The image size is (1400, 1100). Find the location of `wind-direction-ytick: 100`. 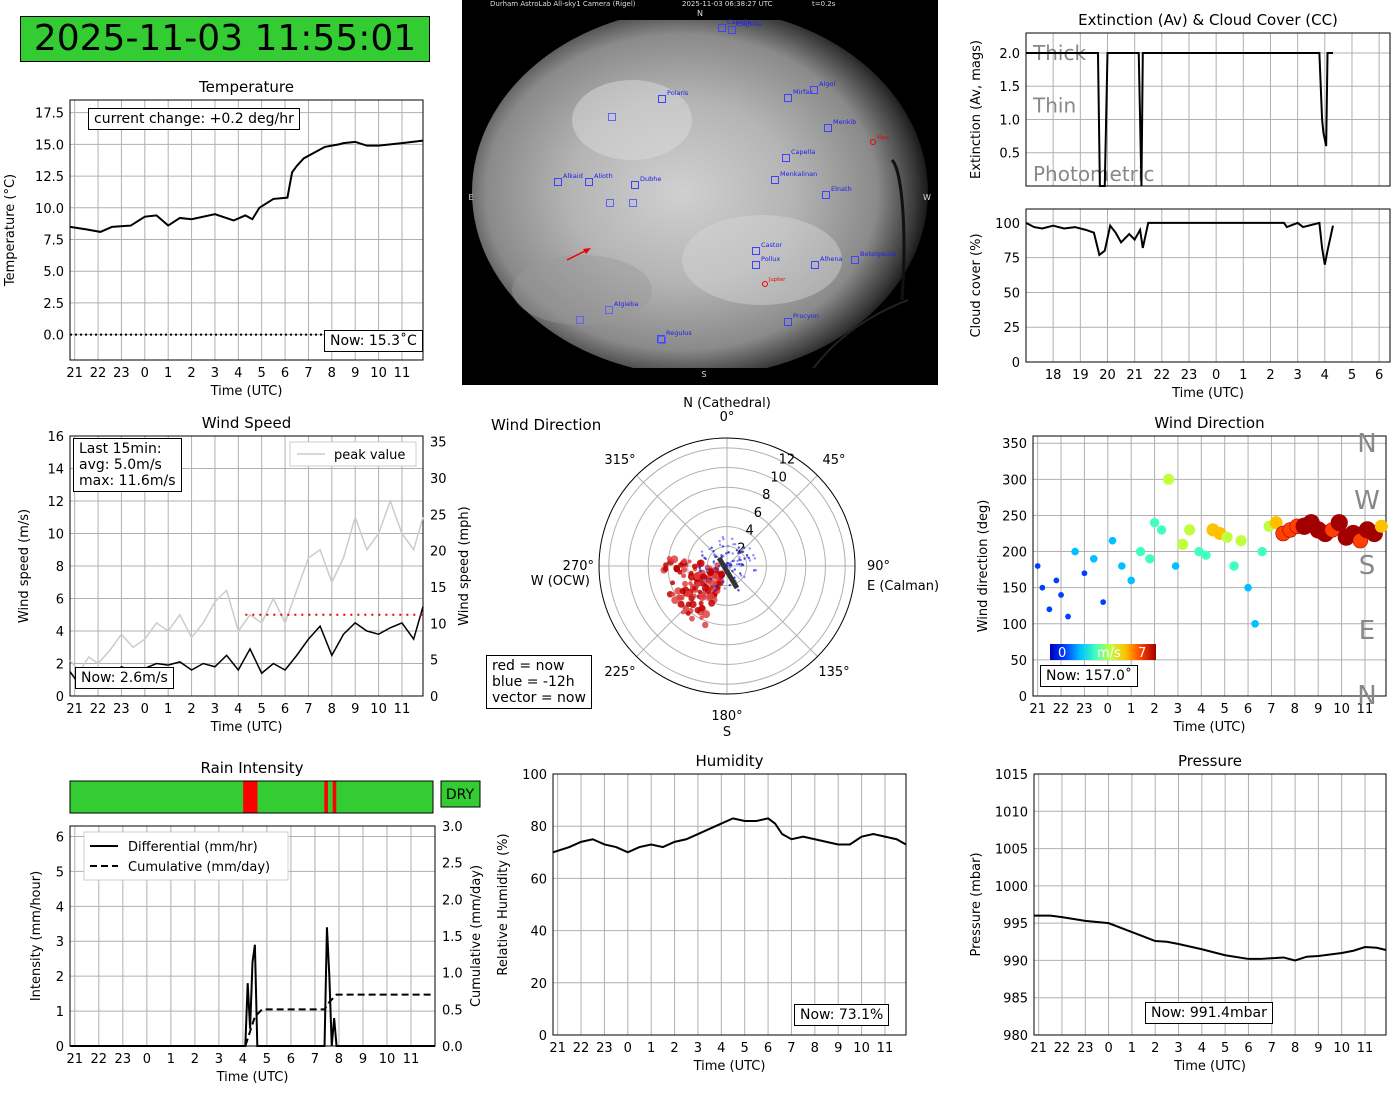

wind-direction-ytick: 100 is located at coordinates (1014, 625).